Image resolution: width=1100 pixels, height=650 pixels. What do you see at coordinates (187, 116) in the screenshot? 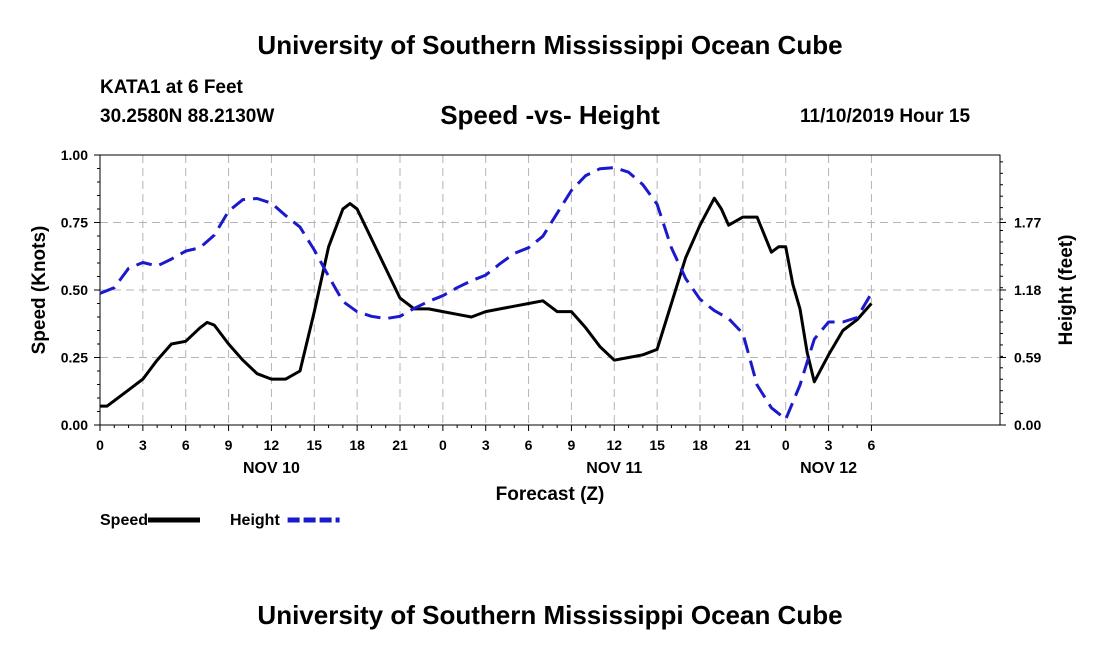
I see `station-coords: 30.2580N 88.2130W` at bounding box center [187, 116].